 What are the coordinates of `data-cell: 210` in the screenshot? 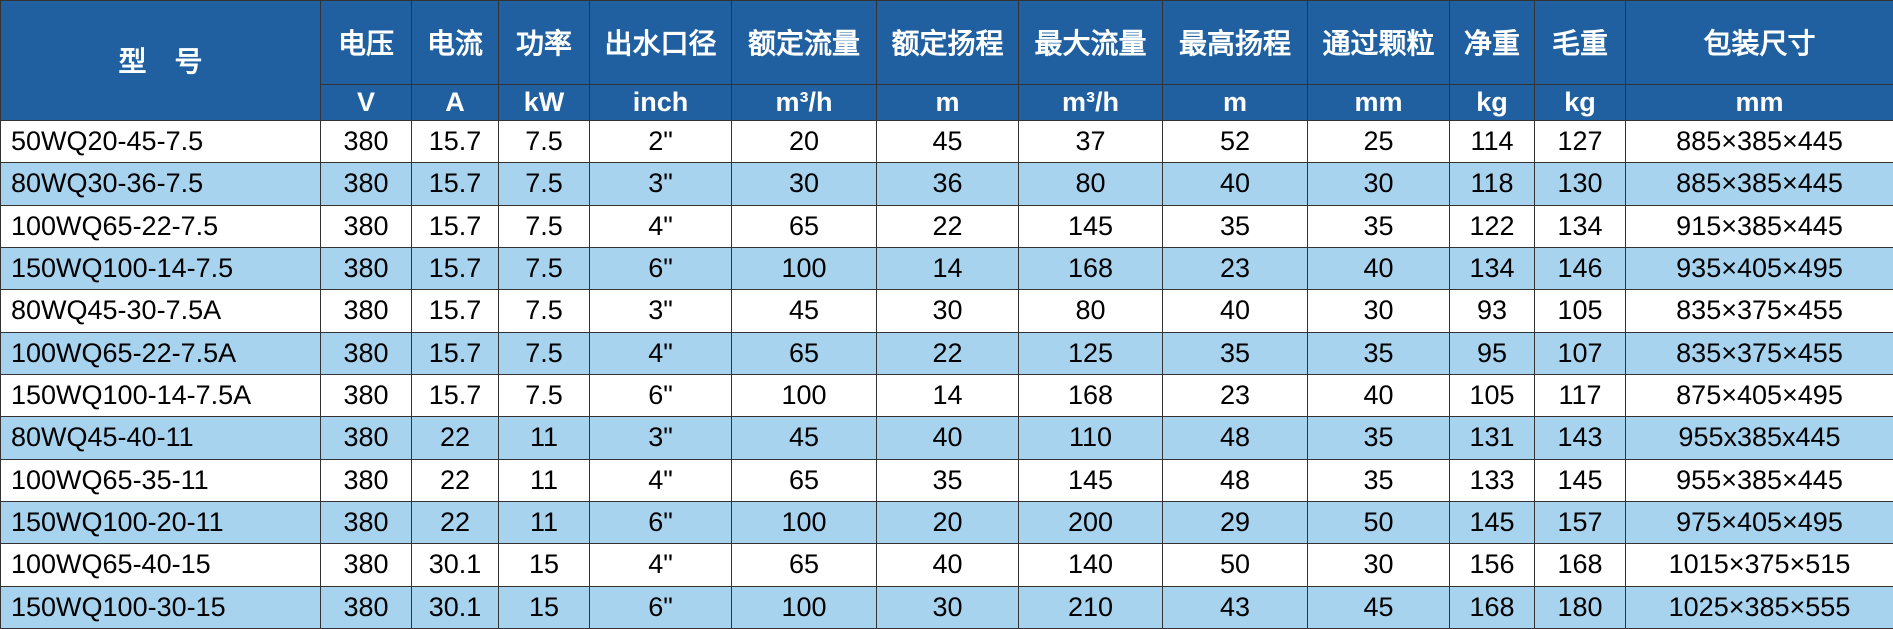 It's located at (1090, 607).